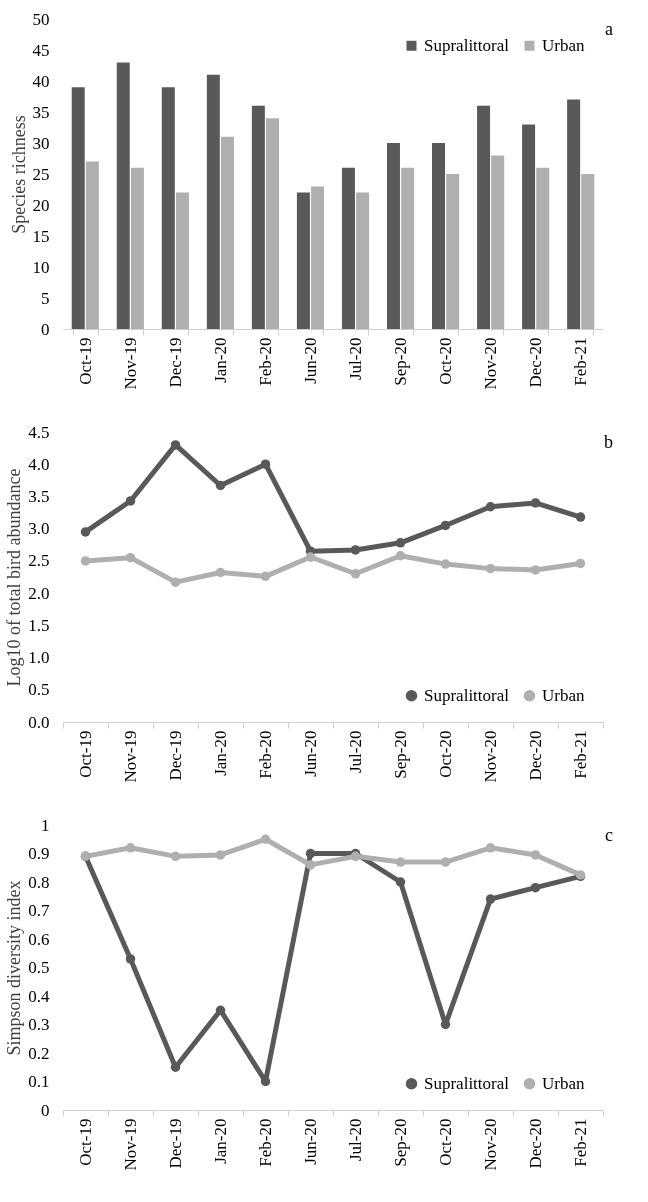 The height and width of the screenshot is (1202, 648). Describe the element at coordinates (41, 81) in the screenshot. I see `y-tick-label: 40` at that location.